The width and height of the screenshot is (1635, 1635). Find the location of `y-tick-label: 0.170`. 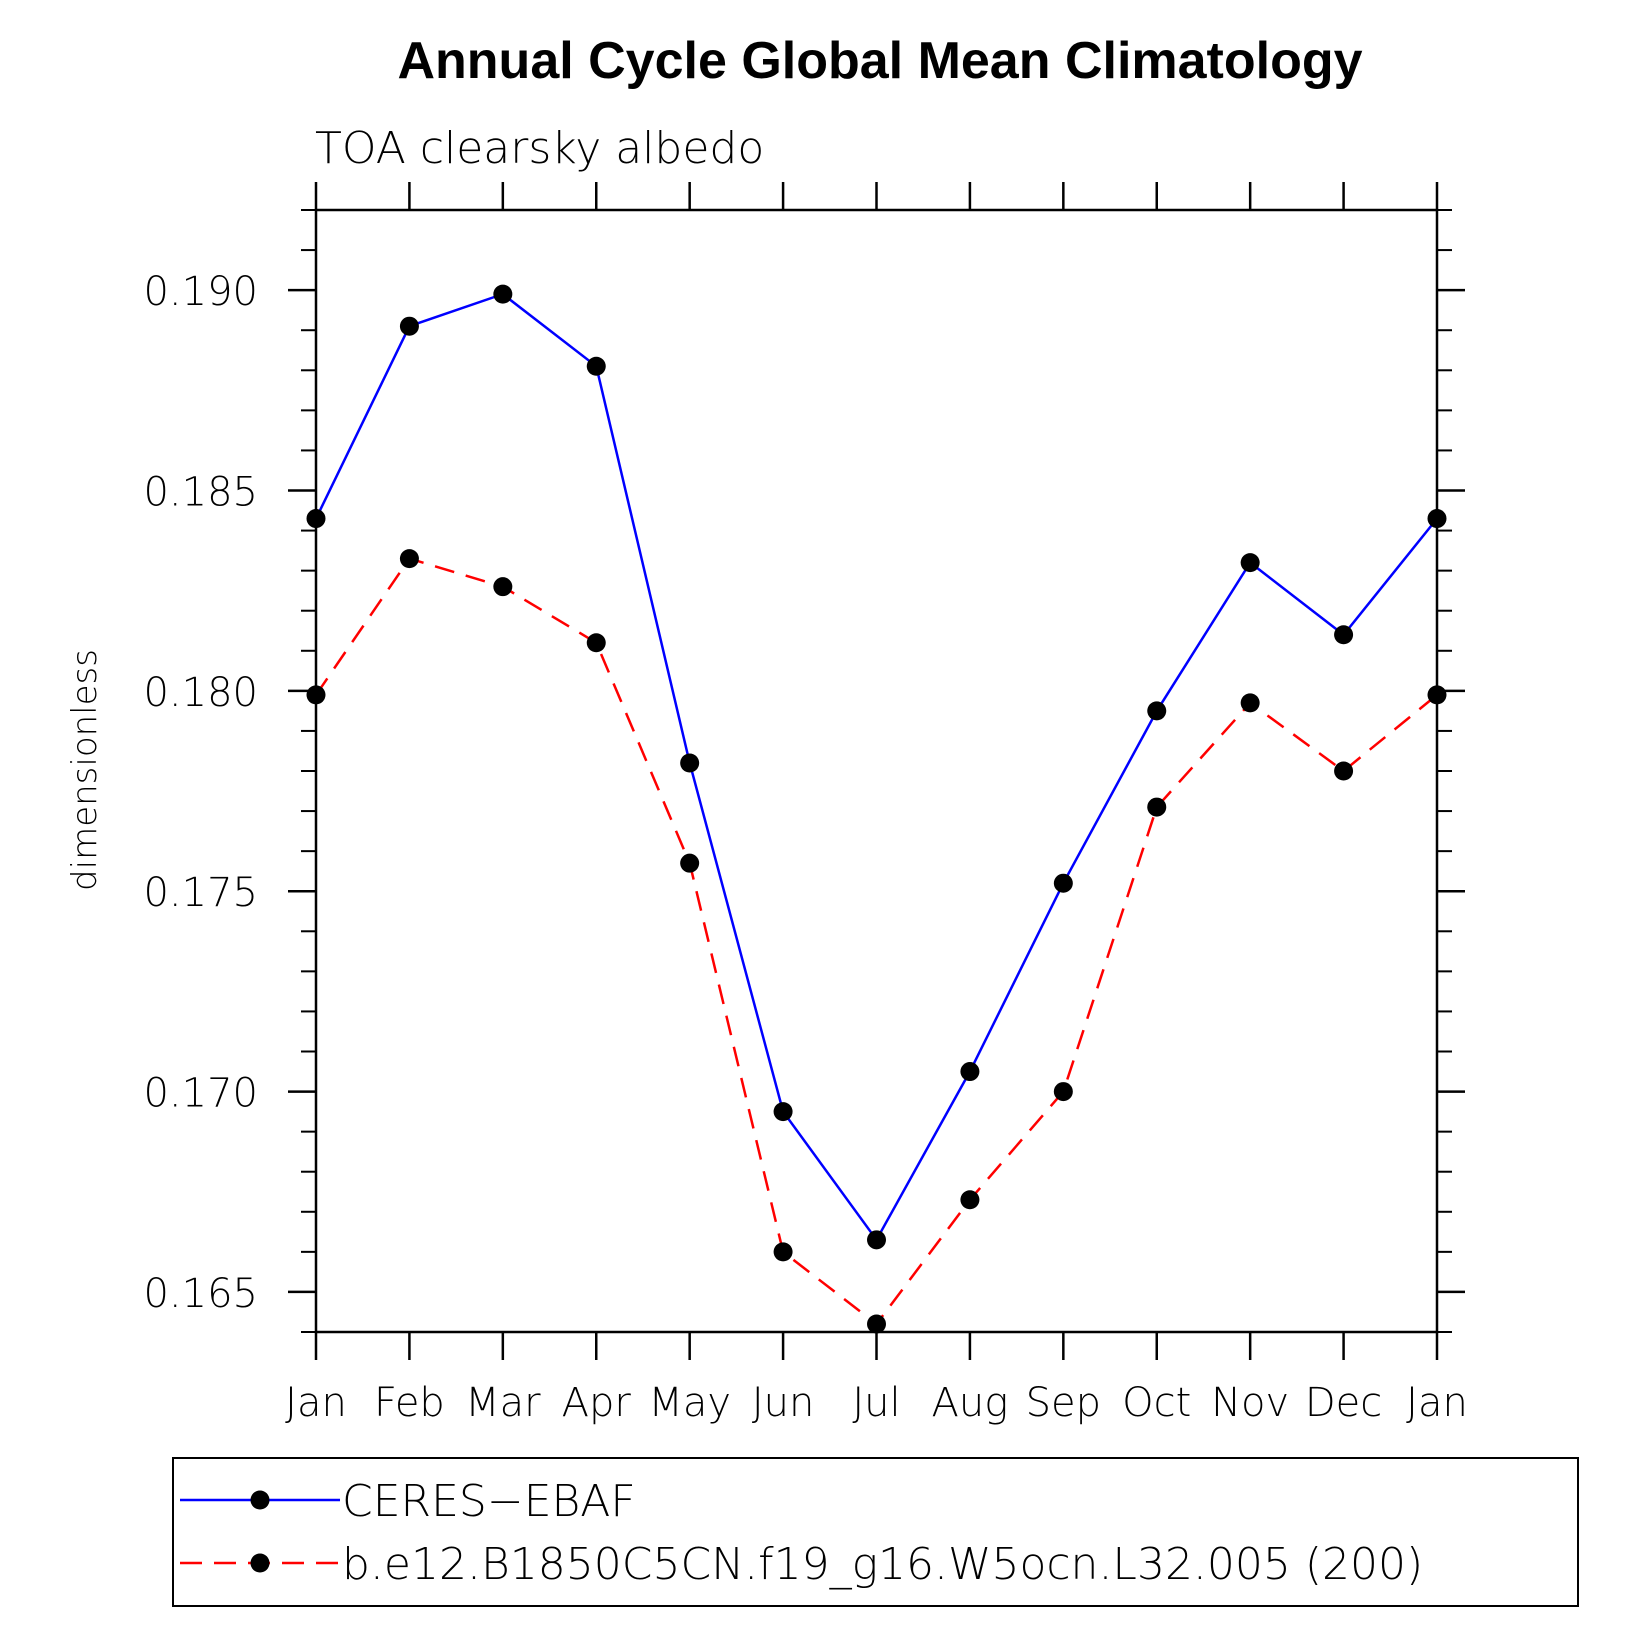

y-tick-label: 0.170 is located at coordinates (200, 1094).